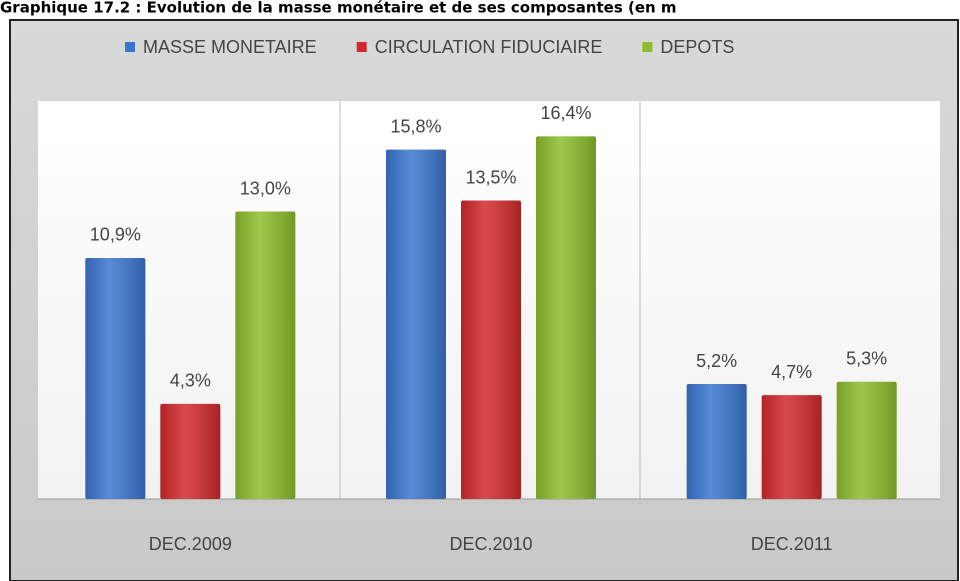 The image size is (960, 581). I want to click on data-label: 4,3%, so click(190, 381).